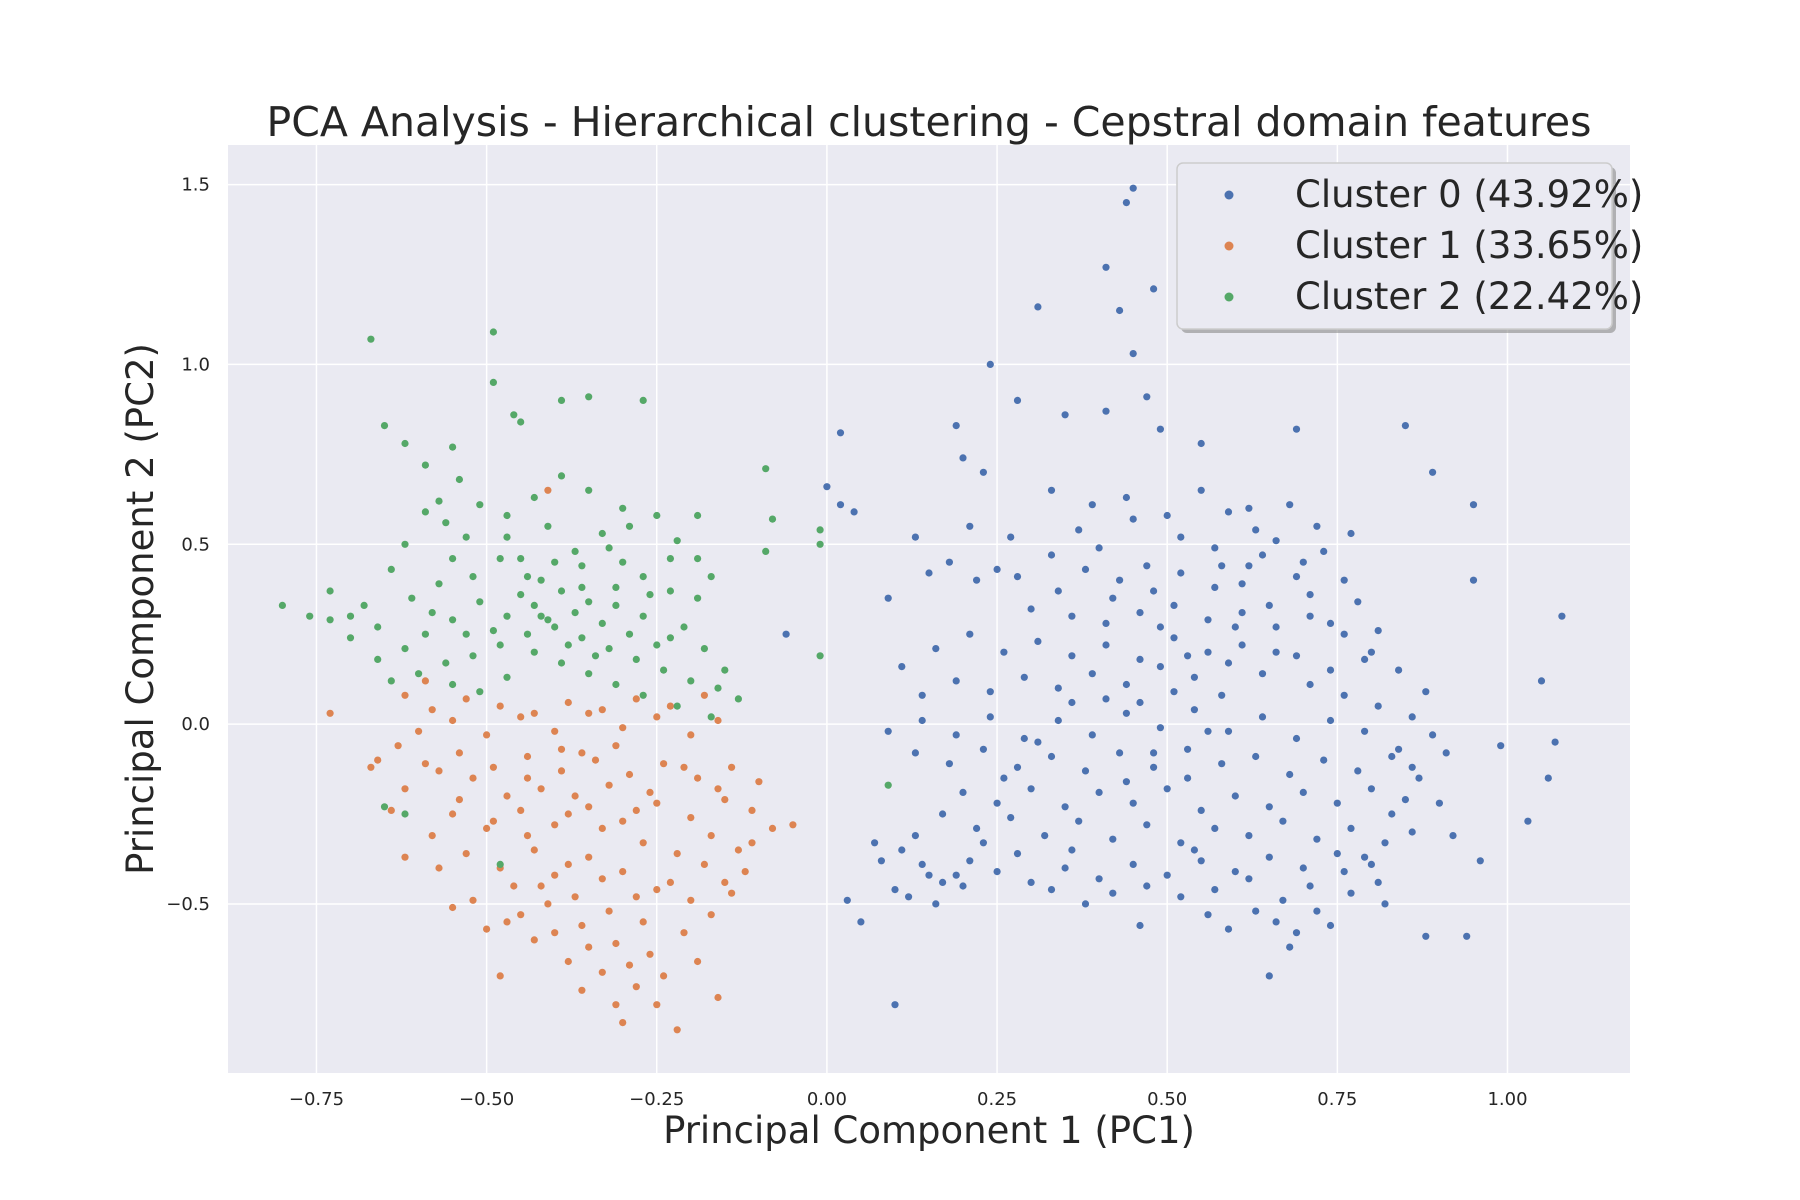 The image size is (1800, 1200). Describe the element at coordinates (1507, 1099) in the screenshot. I see `x-tick-label: 1.00` at that location.